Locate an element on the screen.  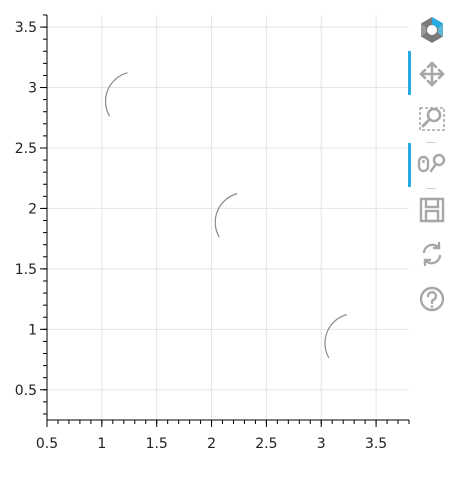
y-tick-label: 3.5 is located at coordinates (26, 28).